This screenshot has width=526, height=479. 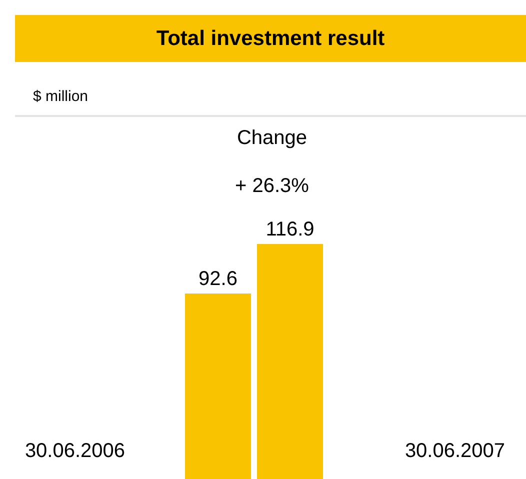 I want to click on text: + 26.3%, so click(x=272, y=186).